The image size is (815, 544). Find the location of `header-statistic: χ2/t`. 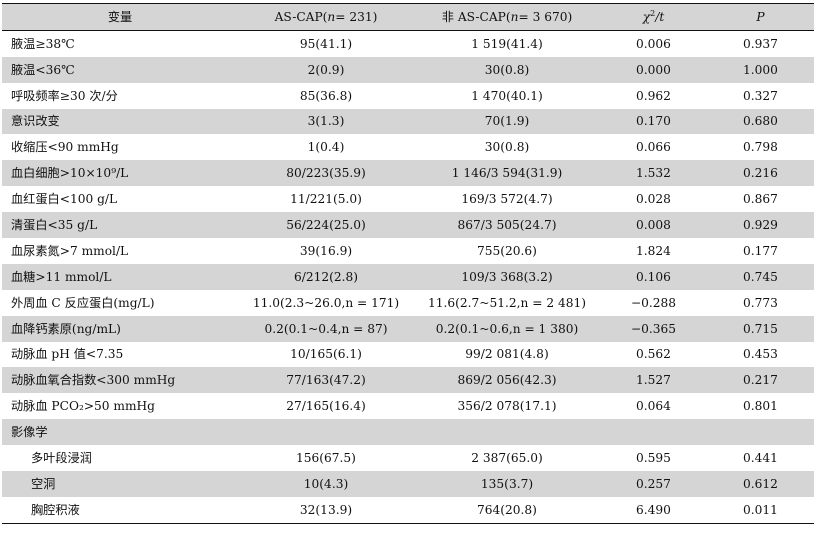

header-statistic: χ2/t is located at coordinates (653, 17).